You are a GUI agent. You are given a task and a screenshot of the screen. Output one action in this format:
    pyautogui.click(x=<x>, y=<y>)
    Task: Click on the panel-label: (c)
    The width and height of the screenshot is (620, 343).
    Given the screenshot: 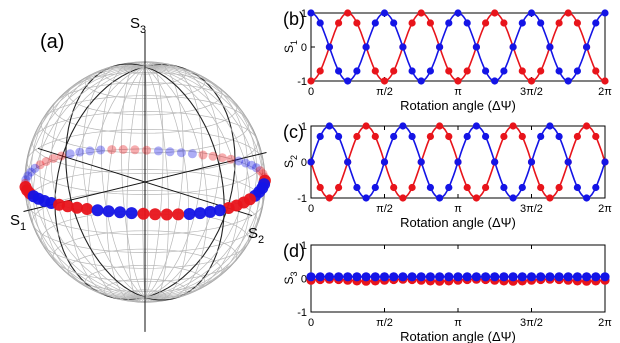 What is the action you would take?
    pyautogui.click(x=293, y=132)
    